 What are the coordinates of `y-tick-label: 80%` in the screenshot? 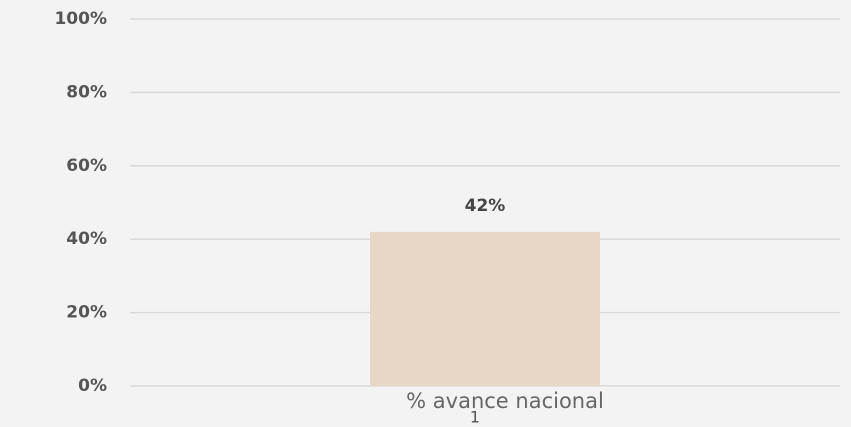 It's located at (86, 92).